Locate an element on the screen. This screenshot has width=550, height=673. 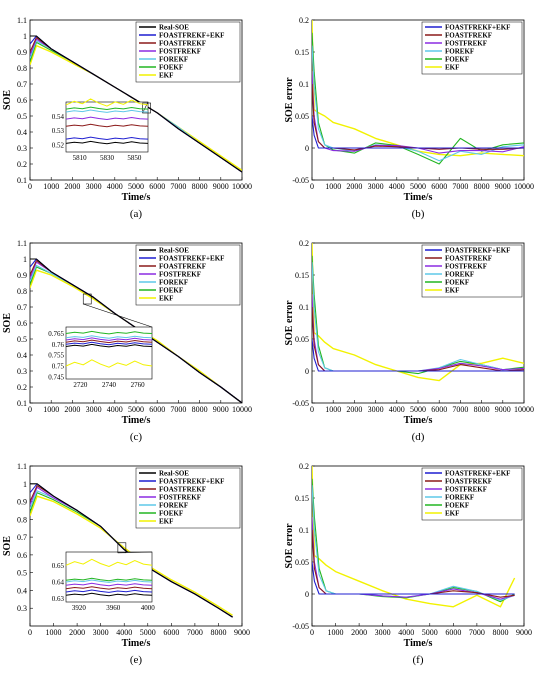
series-line-real-soe is located at coordinates (136, 330).